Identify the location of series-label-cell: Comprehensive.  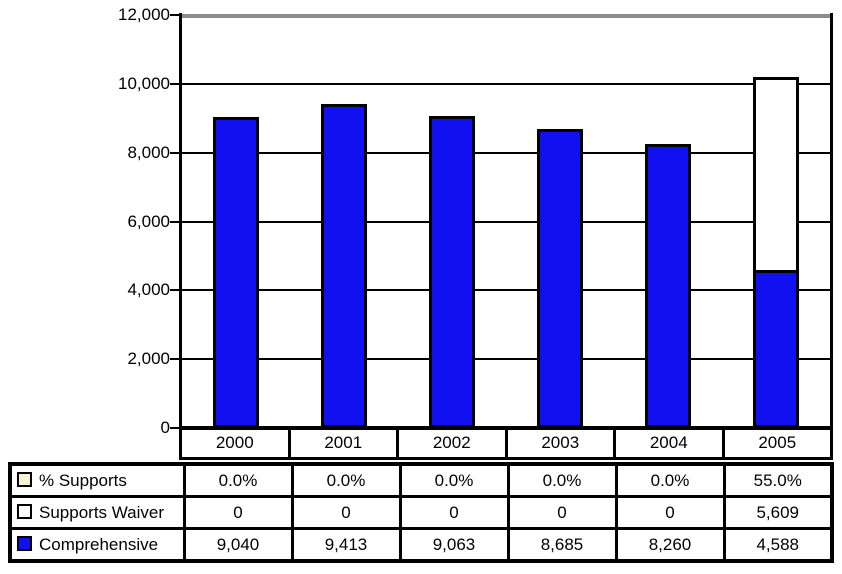
(97, 545).